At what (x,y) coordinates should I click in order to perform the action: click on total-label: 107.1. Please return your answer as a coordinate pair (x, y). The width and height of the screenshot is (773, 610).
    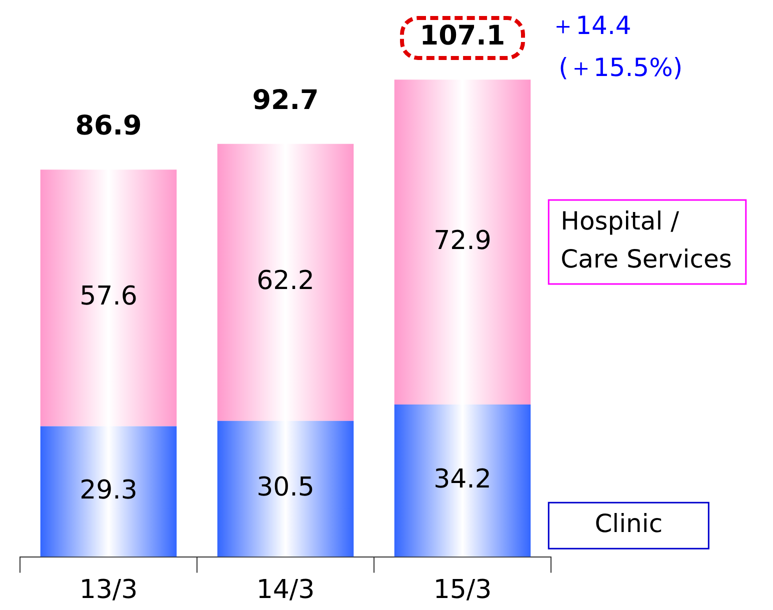
    Looking at the image, I should click on (463, 36).